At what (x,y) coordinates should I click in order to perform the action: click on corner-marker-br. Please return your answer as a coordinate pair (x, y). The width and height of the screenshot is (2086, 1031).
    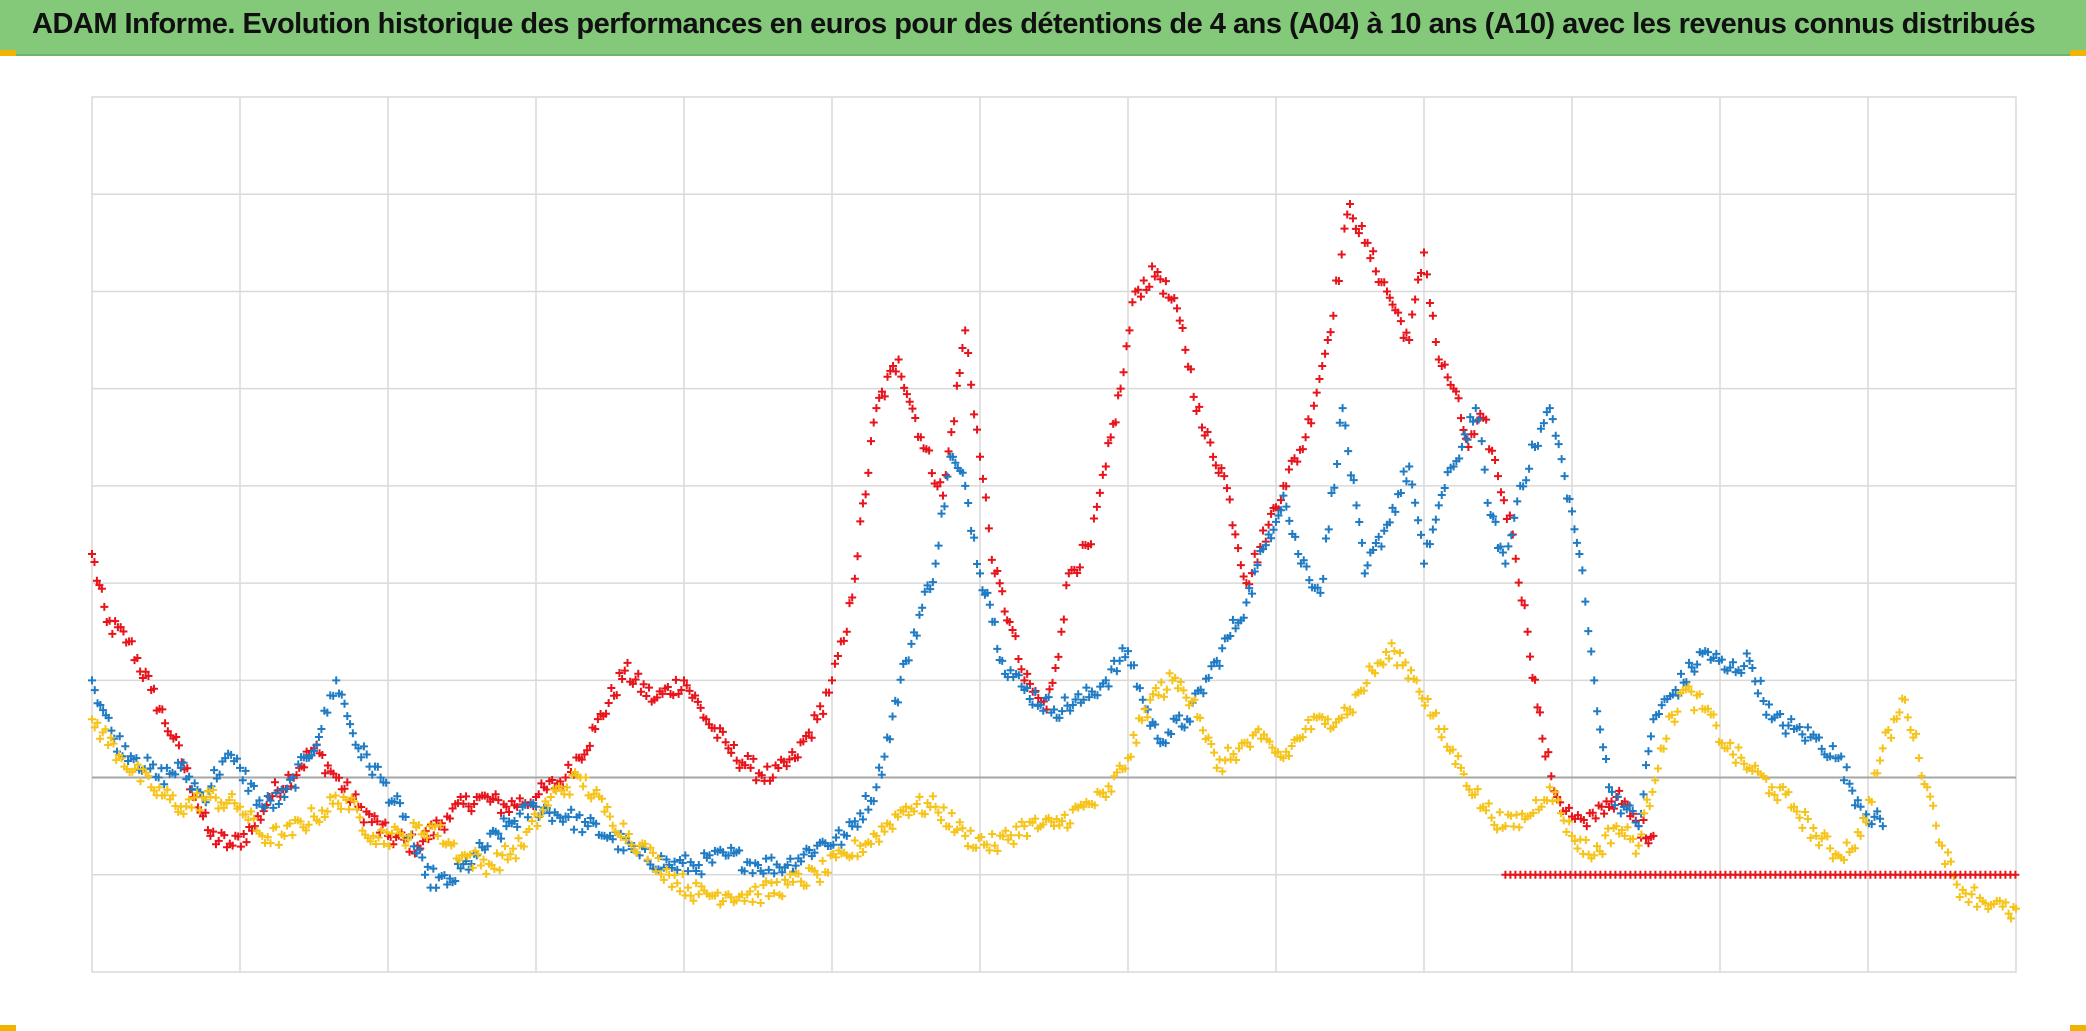
    Looking at the image, I should click on (2078, 1028).